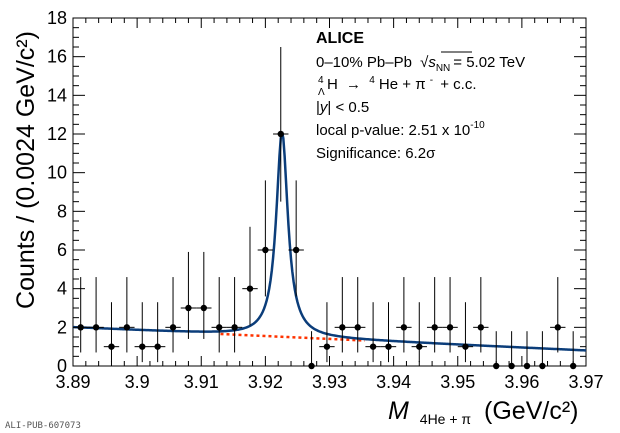 The image size is (620, 433). I want to click on y-tick-label: 6, so click(62, 250).